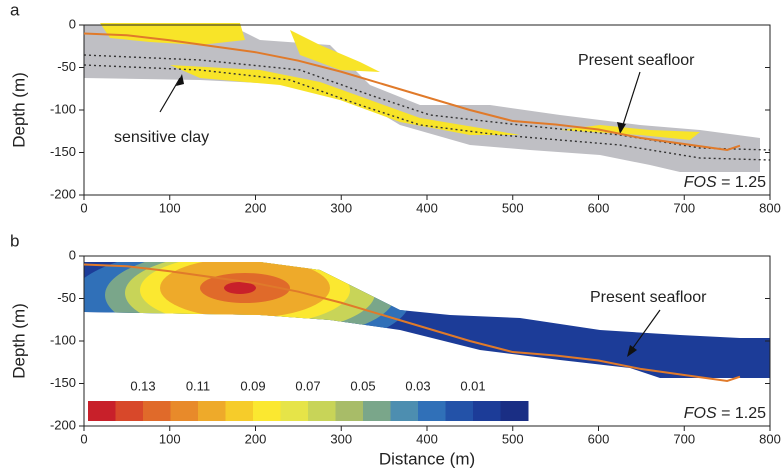 This screenshot has height=476, width=782. I want to click on clay-label: sensitive clay, so click(161, 137).